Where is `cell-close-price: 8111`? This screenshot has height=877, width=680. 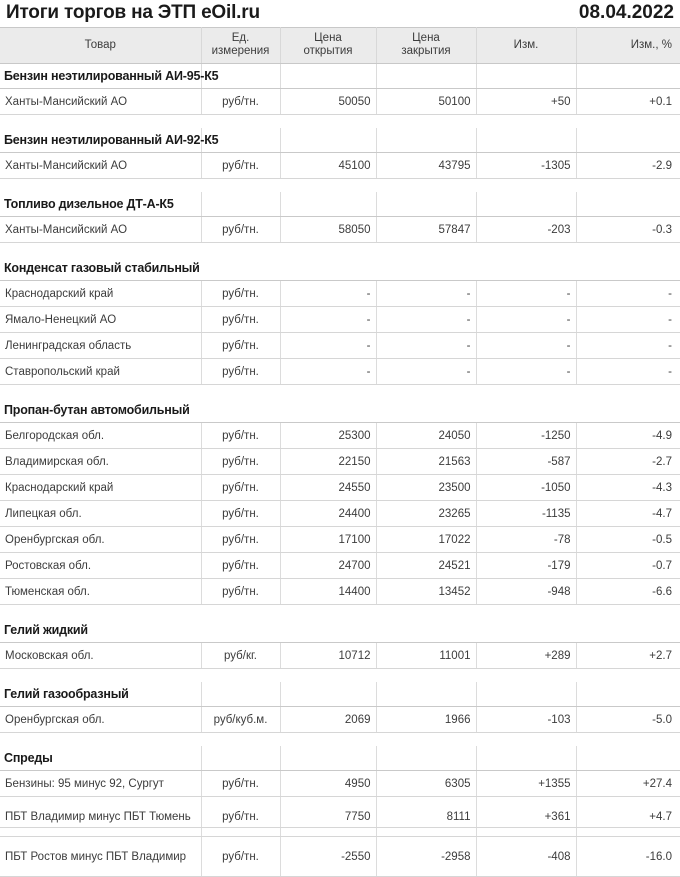 cell-close-price: 8111 is located at coordinates (426, 816).